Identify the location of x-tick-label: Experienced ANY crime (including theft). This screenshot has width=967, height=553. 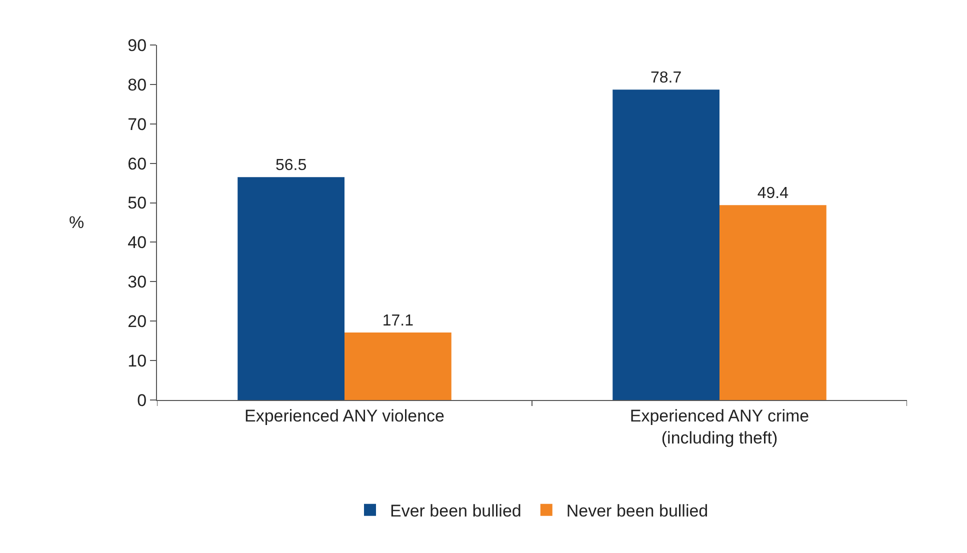
(720, 427).